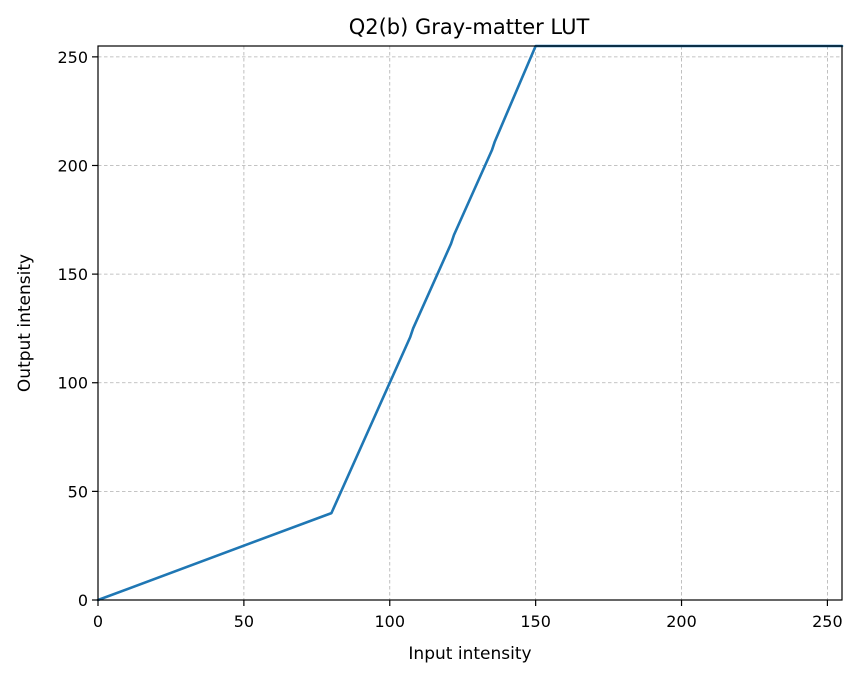 This screenshot has width=861, height=678. I want to click on x-tick-label: 50, so click(244, 621).